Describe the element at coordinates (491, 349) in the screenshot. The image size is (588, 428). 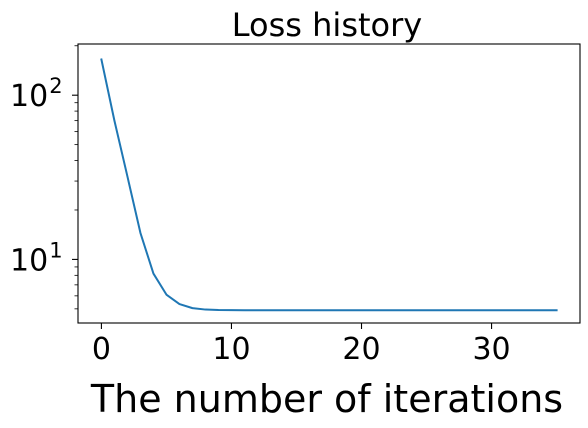
I see `x-tick-label: 30` at that location.